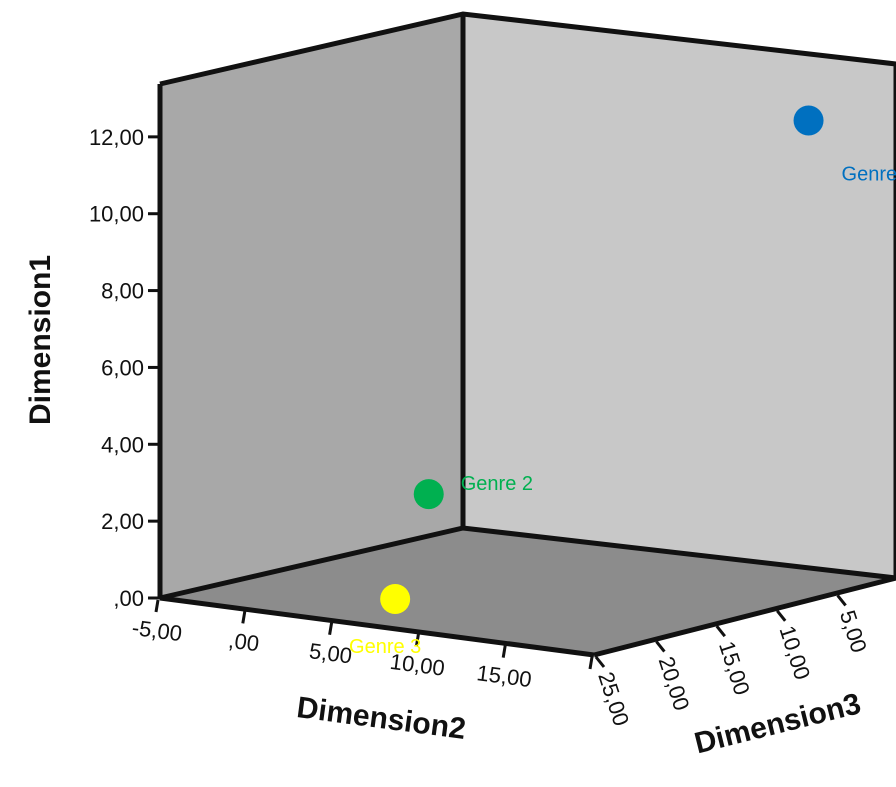  Describe the element at coordinates (794, 653) in the screenshot. I see `y-tick-label: 10,00` at that location.